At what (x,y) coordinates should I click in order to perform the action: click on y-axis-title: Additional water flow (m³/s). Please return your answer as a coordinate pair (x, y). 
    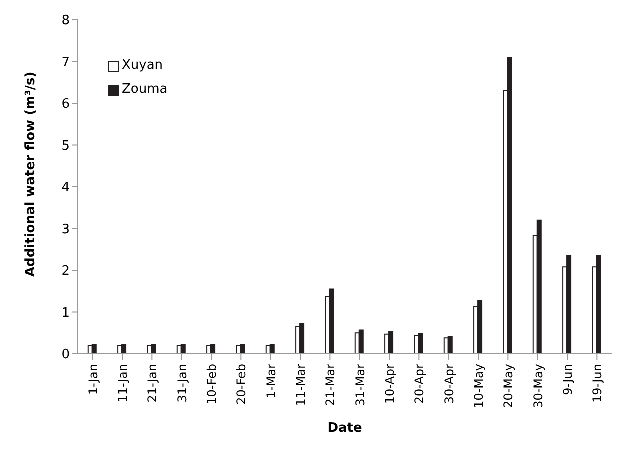
    Looking at the image, I should click on (31, 174).